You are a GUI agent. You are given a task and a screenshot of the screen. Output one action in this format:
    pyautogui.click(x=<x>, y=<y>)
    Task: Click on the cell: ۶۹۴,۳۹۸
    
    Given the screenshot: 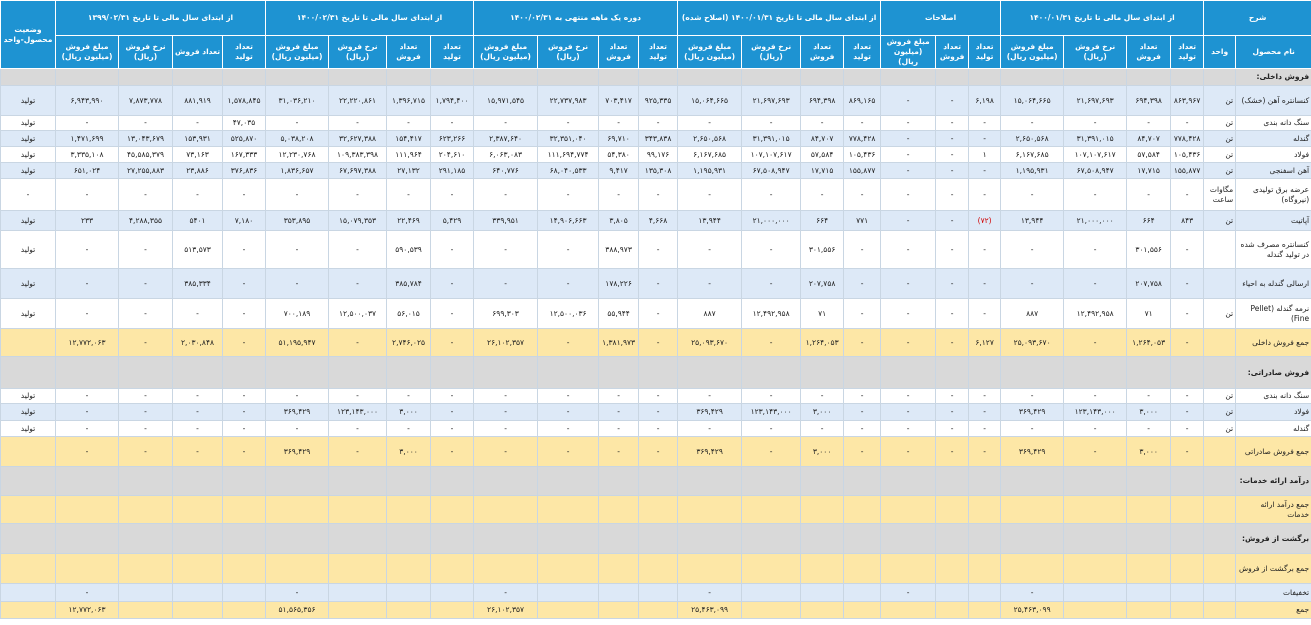 What is the action you would take?
    pyautogui.click(x=822, y=100)
    